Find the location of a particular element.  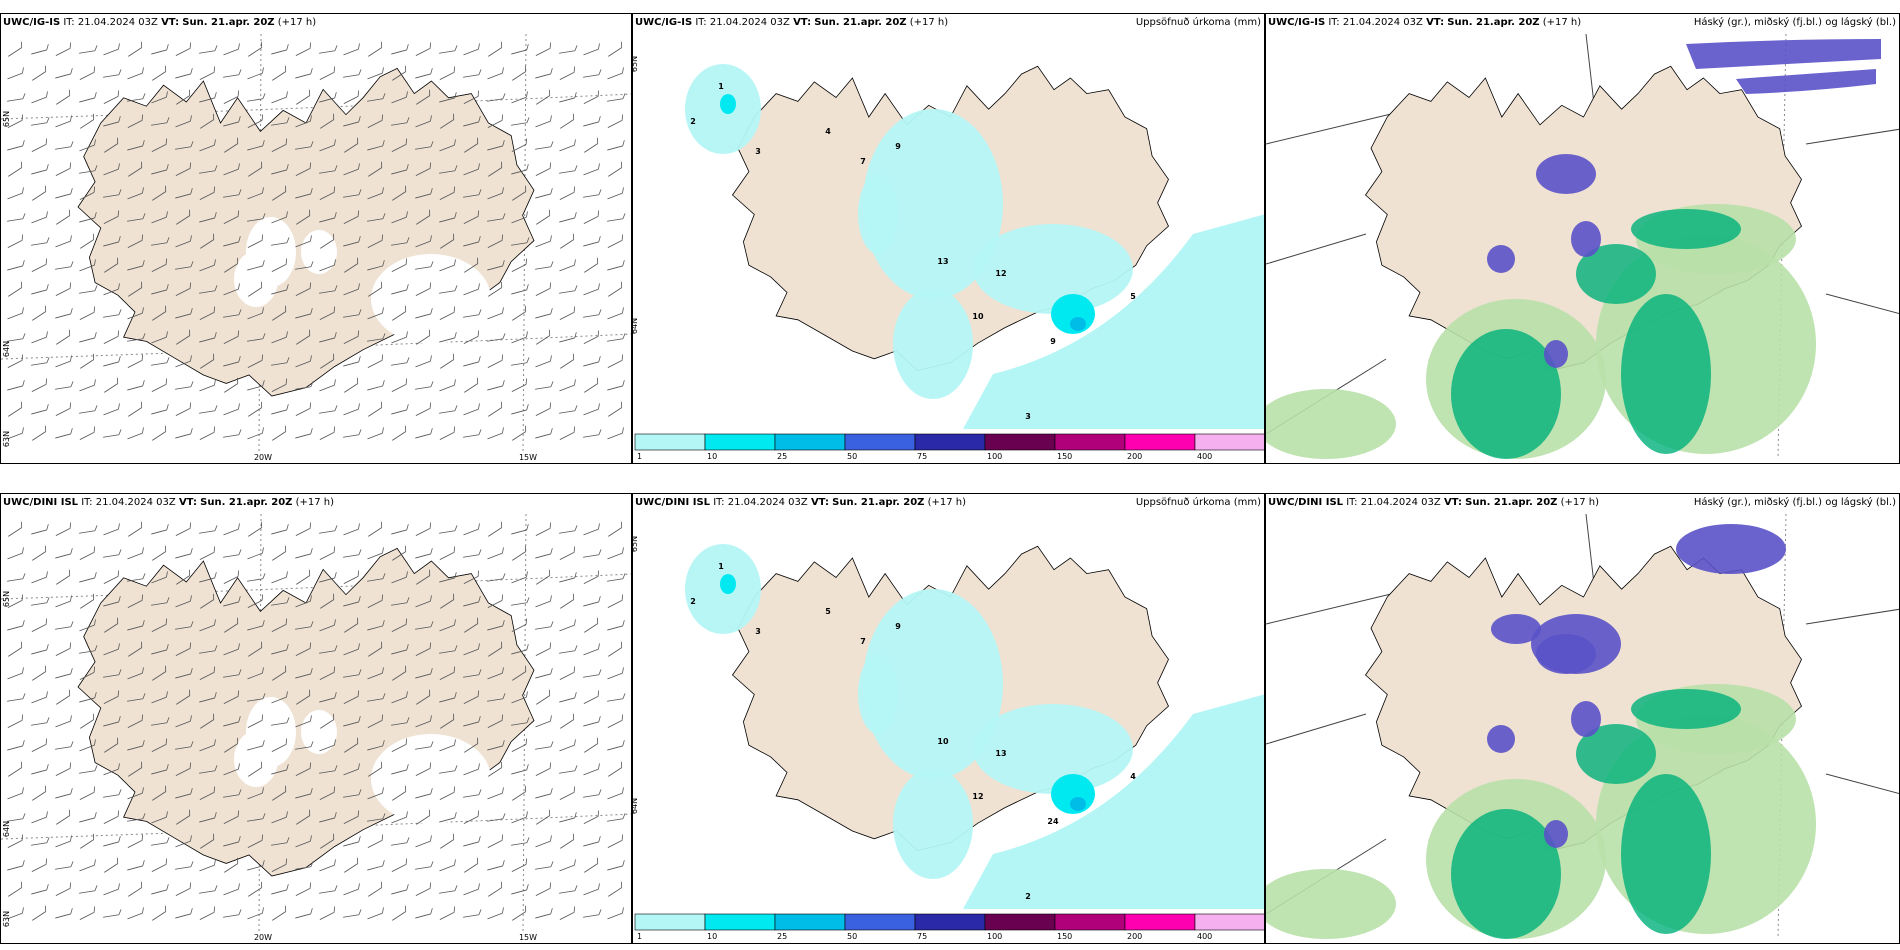

lat-gridline is located at coordinates (316, 586).